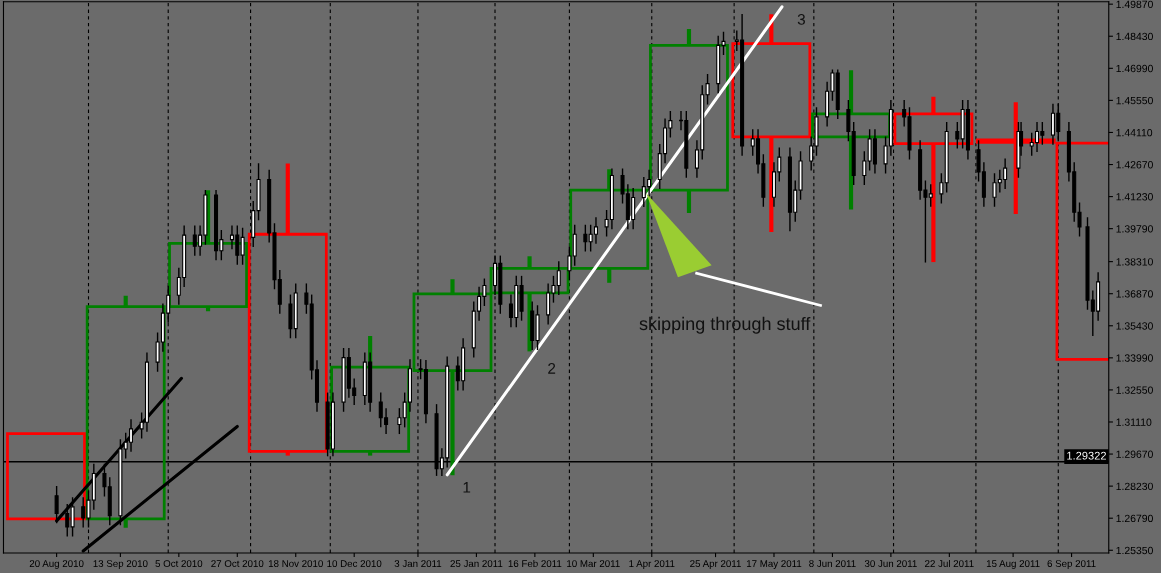 The image size is (1161, 573). What do you see at coordinates (237, 564) in the screenshot?
I see `x-tick-label: 27 Oct 2010` at bounding box center [237, 564].